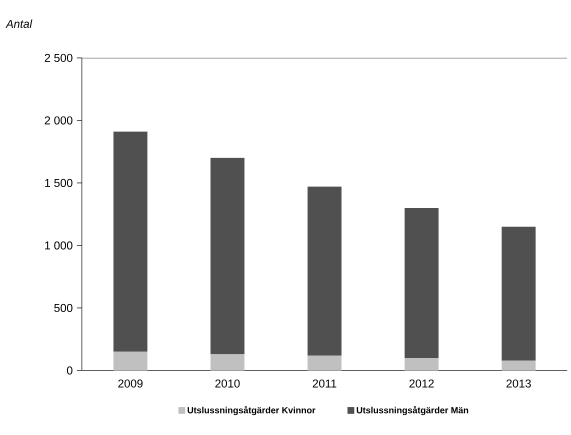 The image size is (571, 435). Describe the element at coordinates (518, 383) in the screenshot. I see `x-tick-label: 2013` at that location.